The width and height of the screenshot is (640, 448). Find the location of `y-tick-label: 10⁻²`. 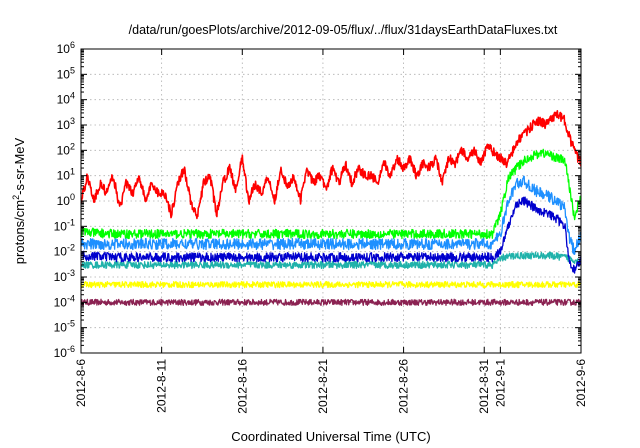

y-tick-label: 10⁻² is located at coordinates (64, 251).